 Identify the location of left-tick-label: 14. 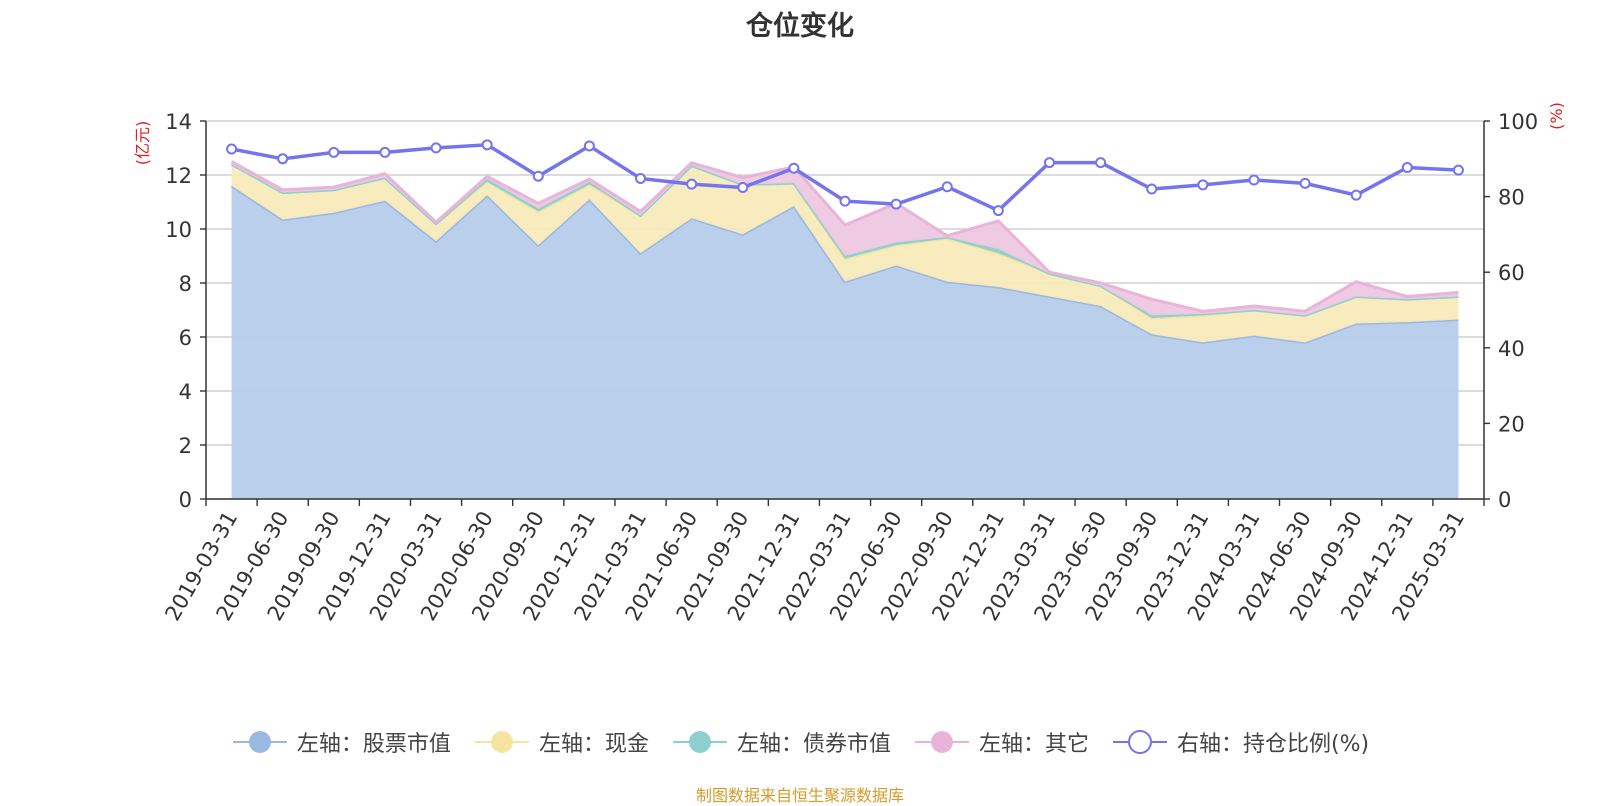
(178, 122).